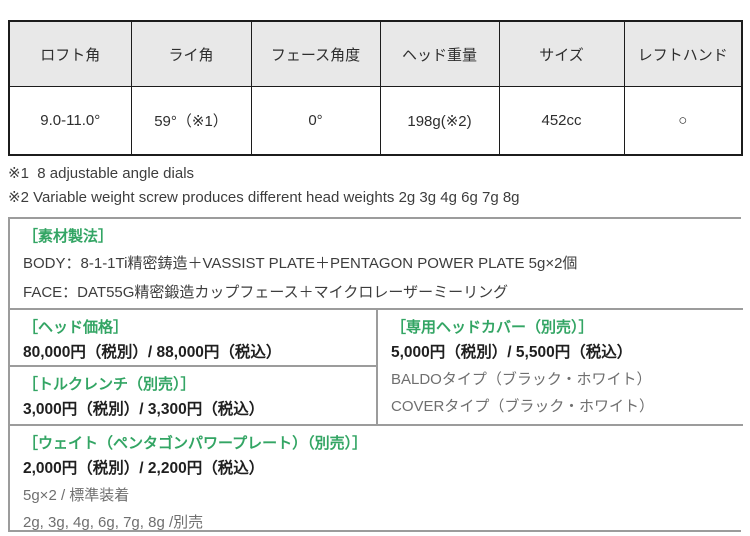  I want to click on spec-value-size: 452cc, so click(561, 121).